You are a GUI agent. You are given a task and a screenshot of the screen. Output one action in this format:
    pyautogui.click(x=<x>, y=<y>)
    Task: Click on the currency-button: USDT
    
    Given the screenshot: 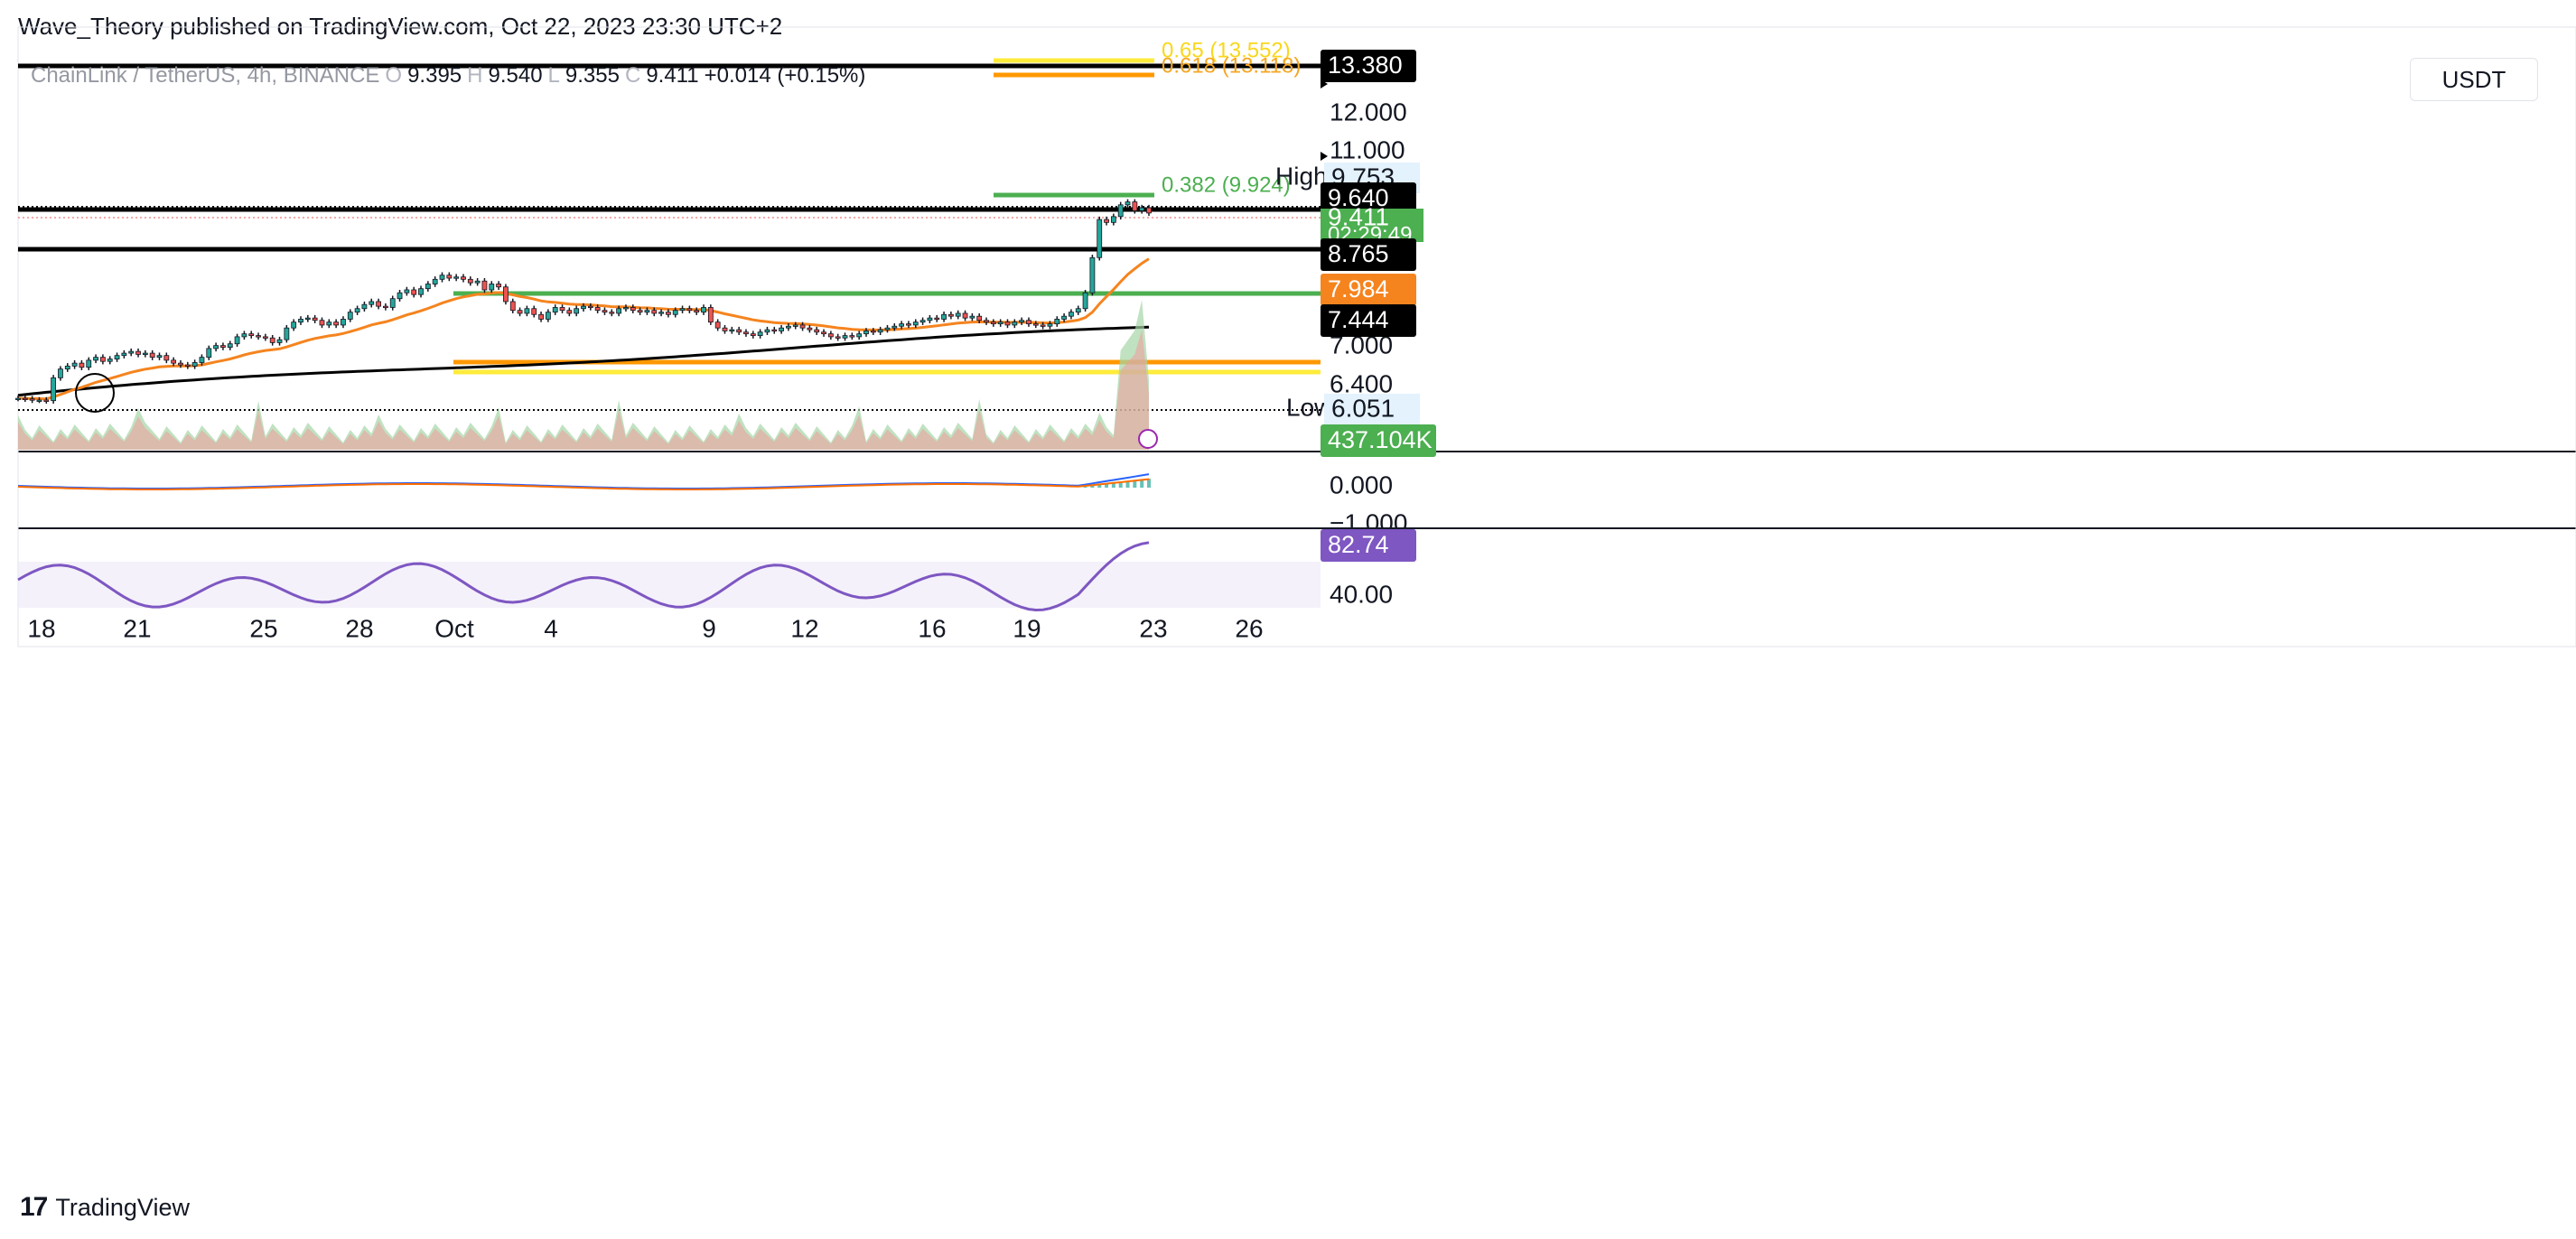 What is the action you would take?
    pyautogui.click(x=2474, y=79)
    